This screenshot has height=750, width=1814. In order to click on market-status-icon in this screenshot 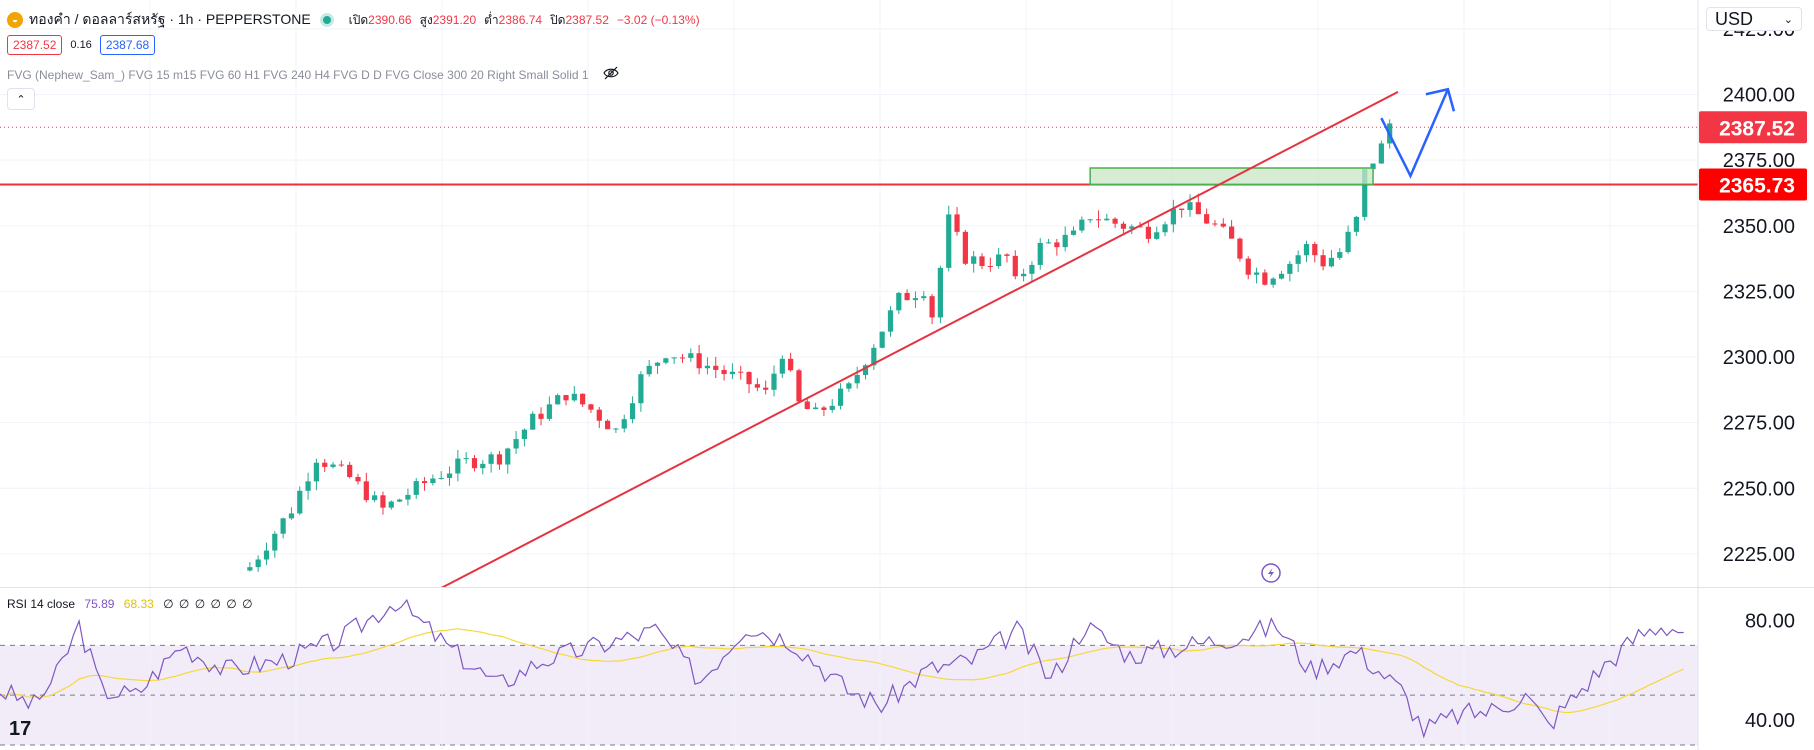, I will do `click(326, 20)`.